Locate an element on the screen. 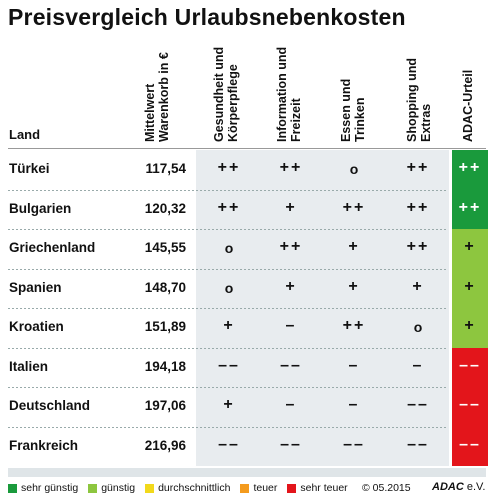 The height and width of the screenshot is (500, 494). column-header-land: Land is located at coordinates (25, 134).